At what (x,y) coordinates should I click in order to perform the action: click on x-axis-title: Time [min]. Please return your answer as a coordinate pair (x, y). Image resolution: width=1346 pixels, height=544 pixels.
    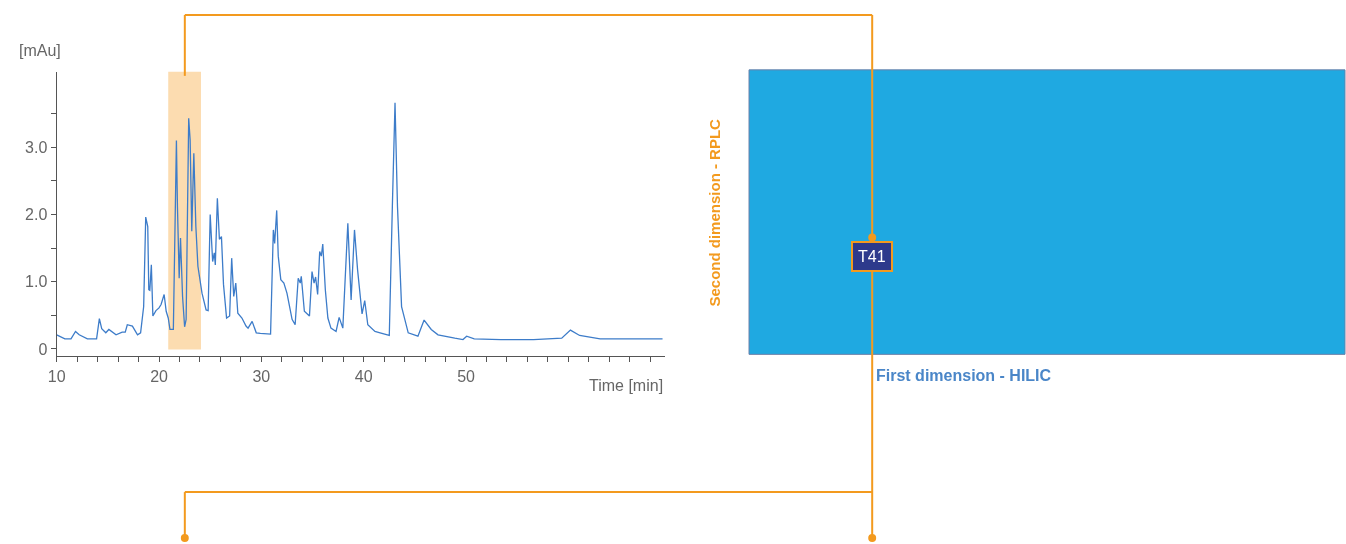
    Looking at the image, I should click on (626, 385).